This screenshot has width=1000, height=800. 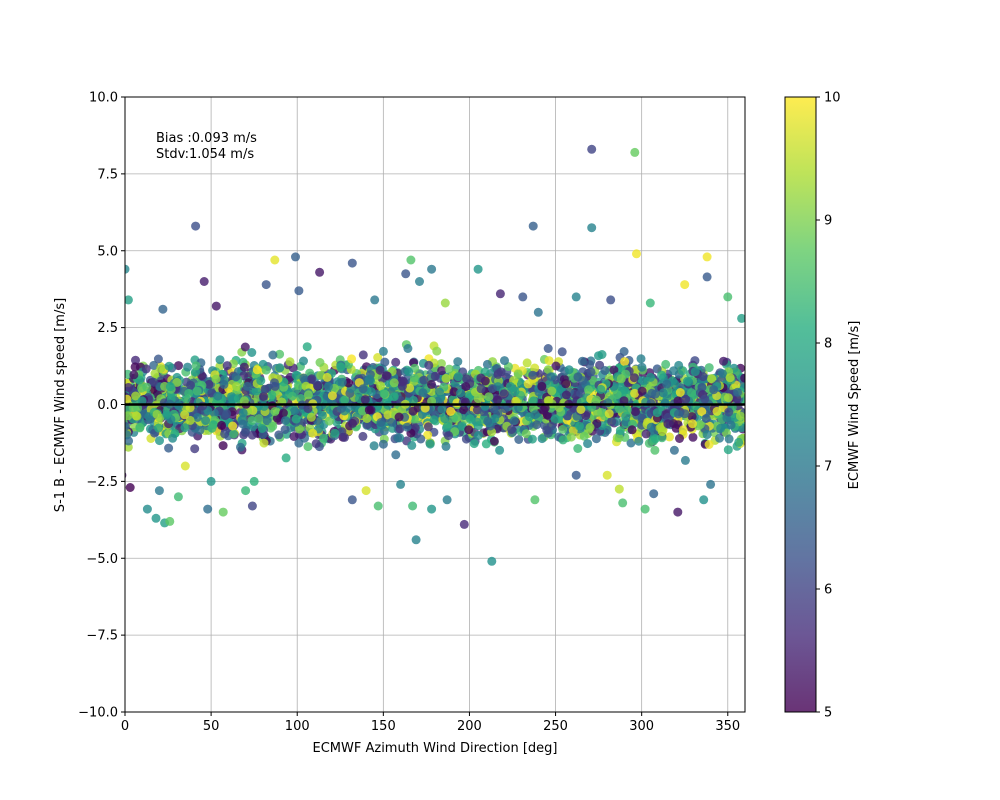 I want to click on colorbar-tick-label: 9, so click(x=828, y=221).